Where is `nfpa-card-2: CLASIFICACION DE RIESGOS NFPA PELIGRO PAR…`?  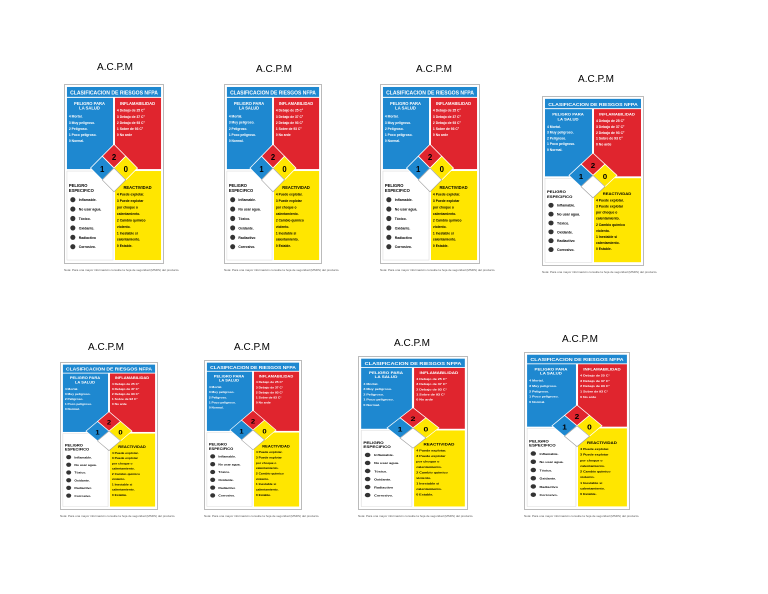 nfpa-card-2: CLASIFICACION DE RIESGOS NFPA PELIGRO PAR… is located at coordinates (273, 174).